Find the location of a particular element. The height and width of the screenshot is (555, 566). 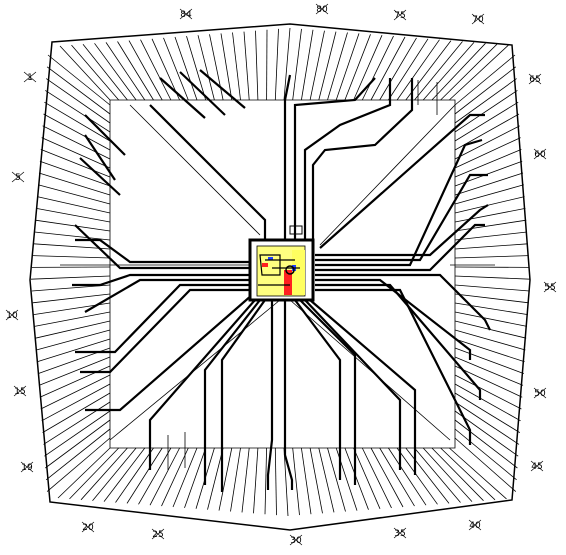

pin-label-80: 80 is located at coordinates (322, 10).